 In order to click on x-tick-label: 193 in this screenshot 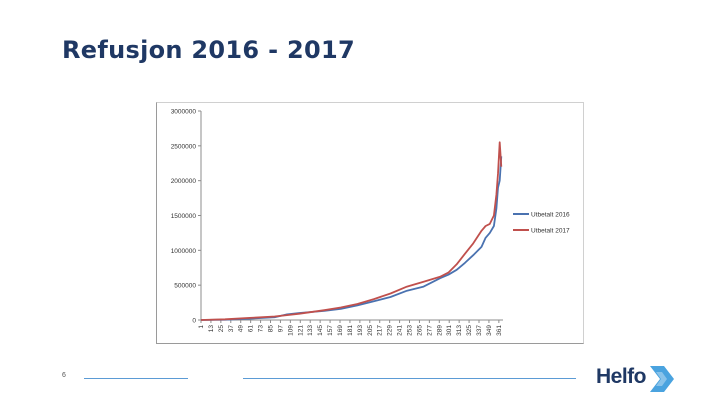, I will do `click(360, 330)`.